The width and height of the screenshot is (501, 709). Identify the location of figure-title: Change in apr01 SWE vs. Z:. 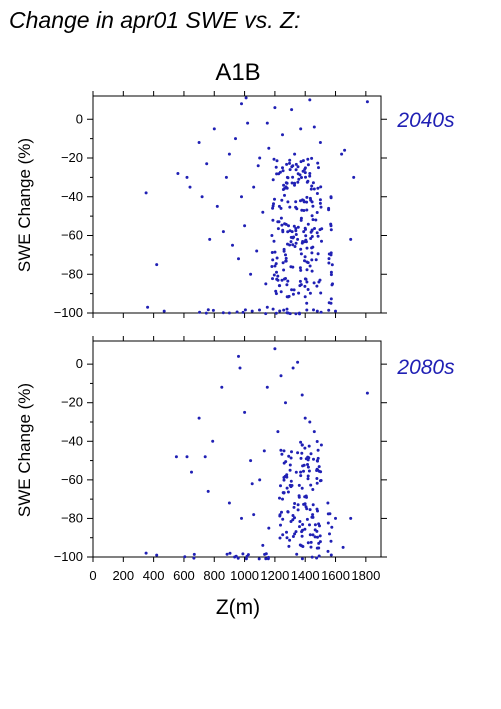
(154, 20).